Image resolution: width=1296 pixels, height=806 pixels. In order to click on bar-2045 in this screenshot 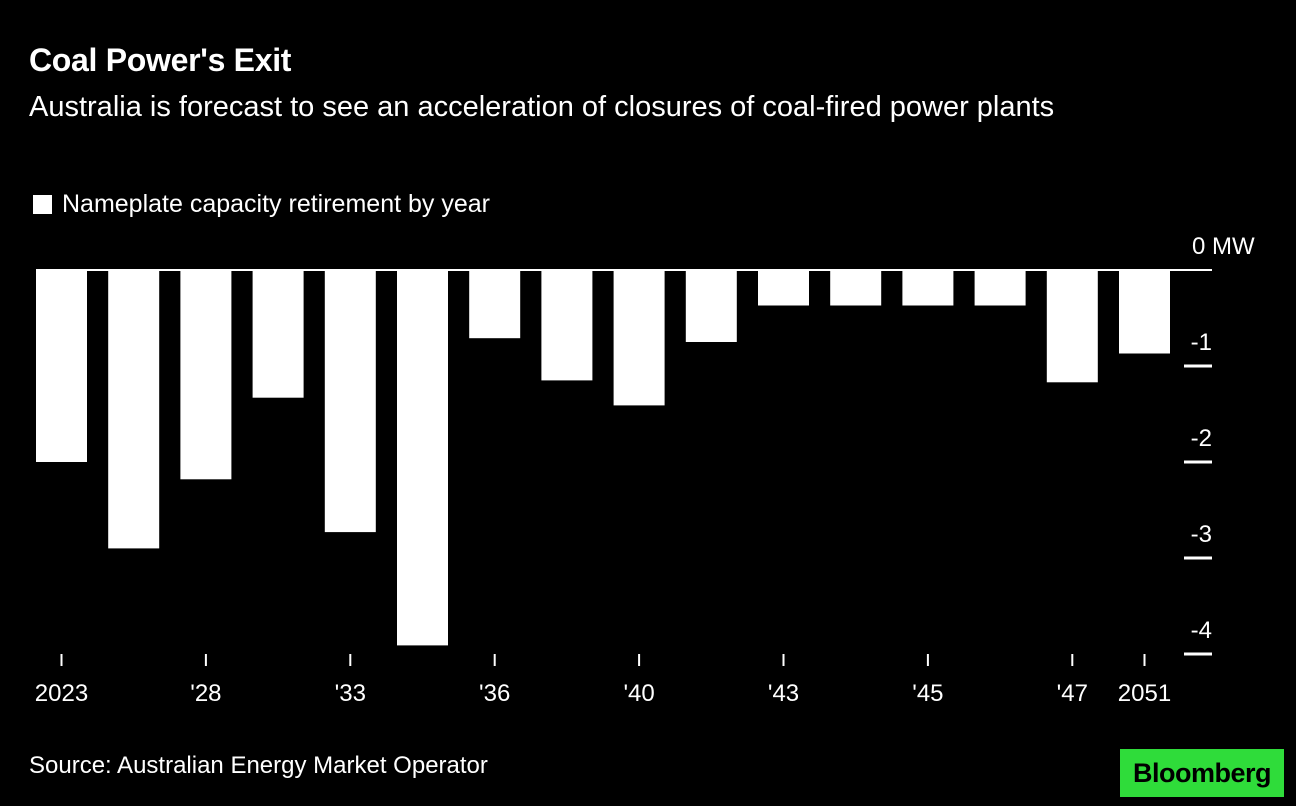, I will do `click(928, 288)`.